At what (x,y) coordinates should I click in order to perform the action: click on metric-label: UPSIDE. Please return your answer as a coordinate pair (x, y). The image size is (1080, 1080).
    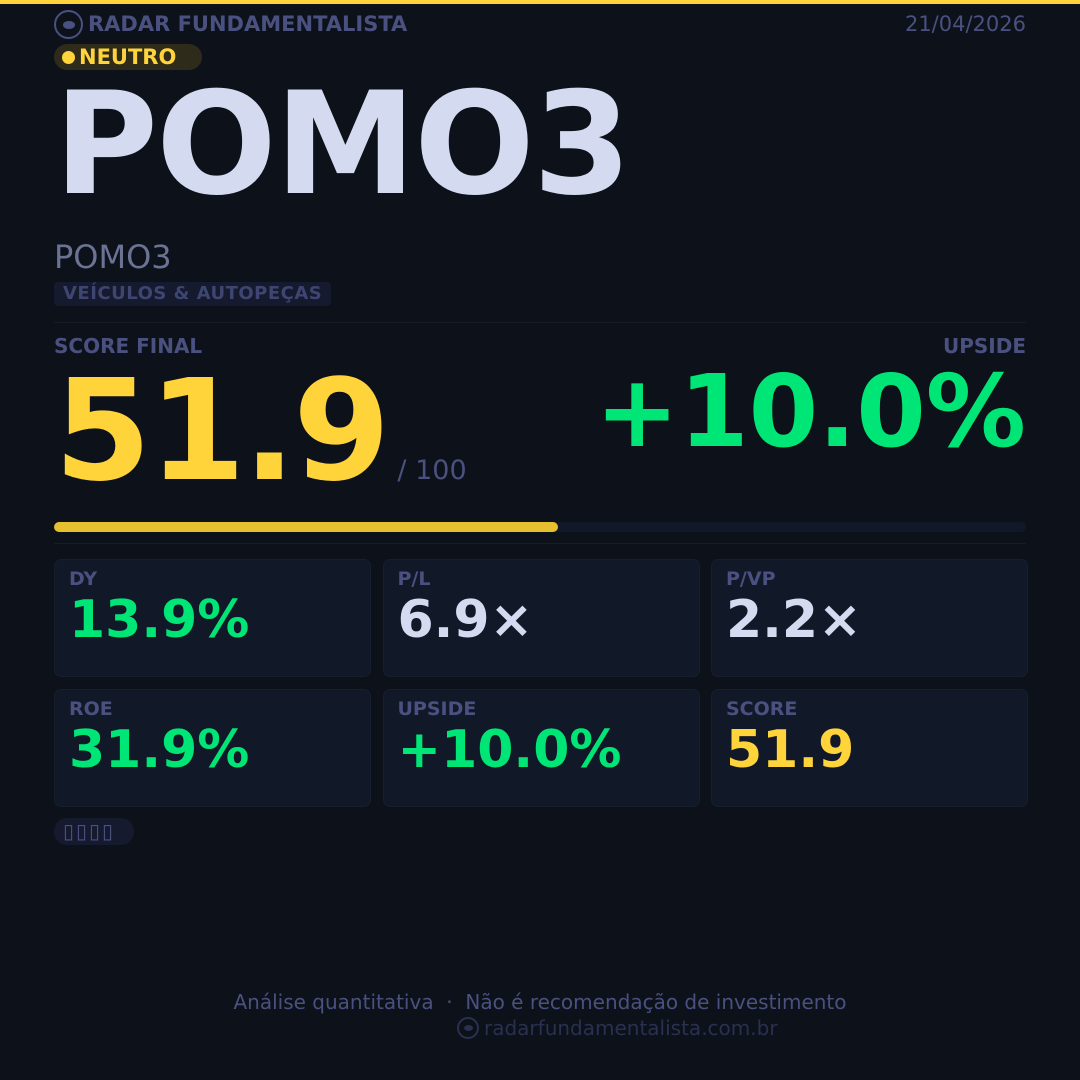
    Looking at the image, I should click on (437, 709).